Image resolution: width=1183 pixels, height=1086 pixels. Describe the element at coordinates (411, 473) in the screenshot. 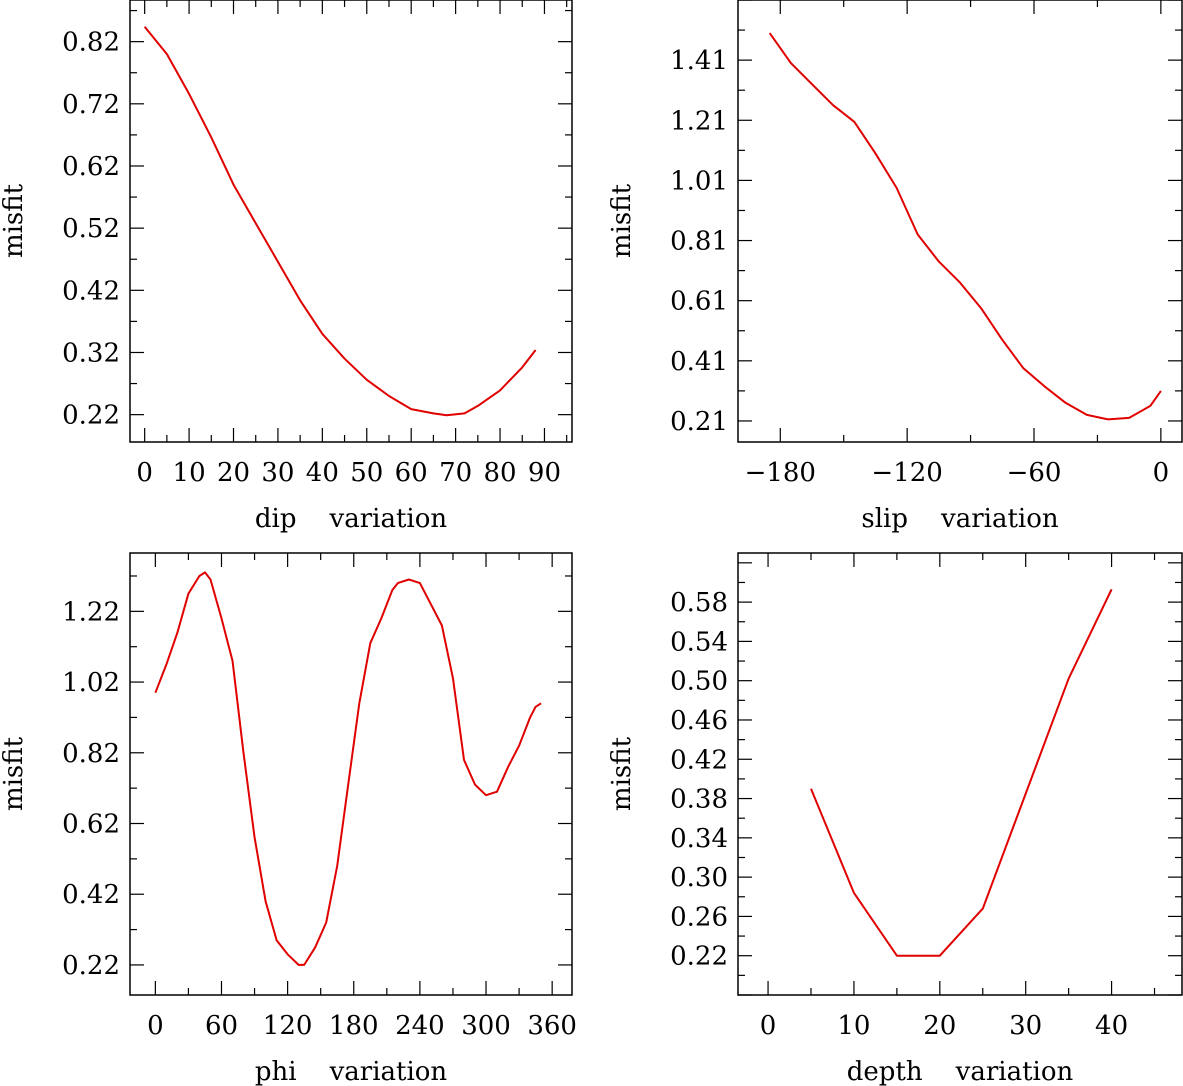

I see `x-tick-label-dip: 60` at that location.